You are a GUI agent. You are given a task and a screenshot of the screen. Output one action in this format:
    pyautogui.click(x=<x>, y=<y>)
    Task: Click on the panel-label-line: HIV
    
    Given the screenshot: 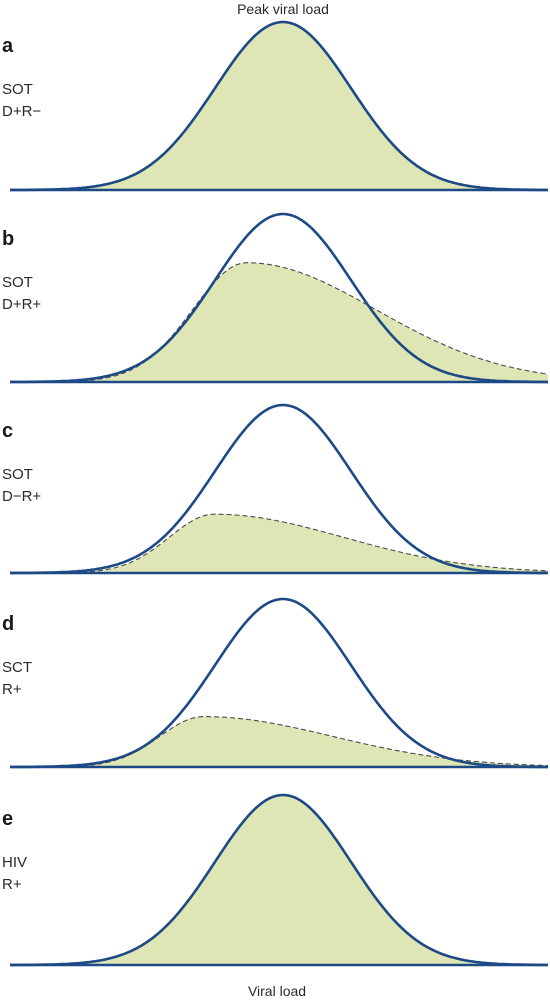 What is the action you would take?
    pyautogui.click(x=14, y=862)
    